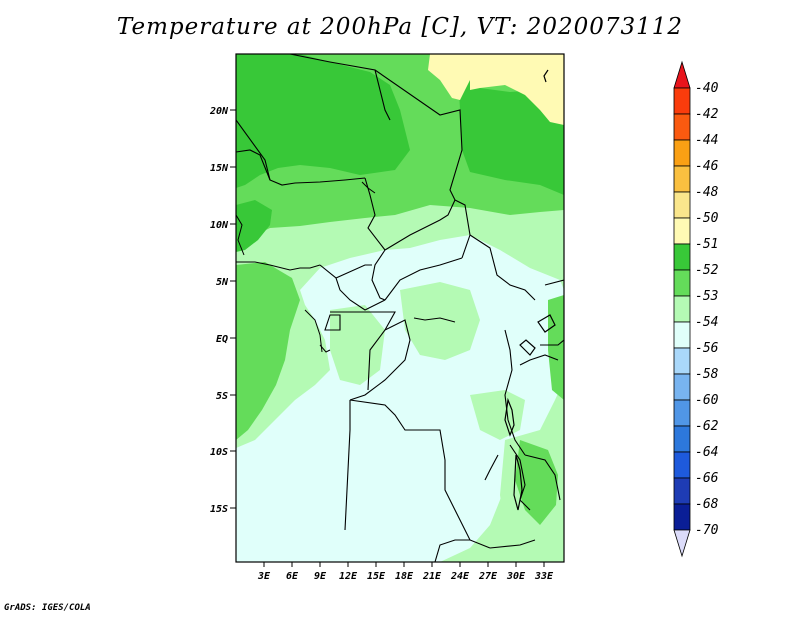 The width and height of the screenshot is (800, 618). Describe the element at coordinates (516, 576) in the screenshot. I see `lon-label: 30E` at that location.